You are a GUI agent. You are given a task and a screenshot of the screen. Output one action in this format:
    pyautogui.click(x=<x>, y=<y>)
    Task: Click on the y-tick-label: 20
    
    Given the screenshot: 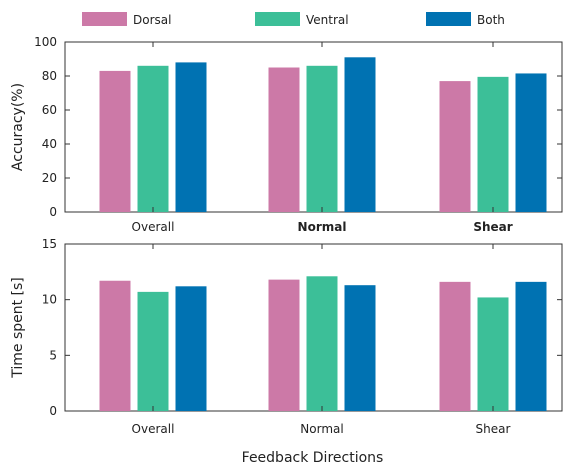 What is the action you would take?
    pyautogui.click(x=49, y=178)
    